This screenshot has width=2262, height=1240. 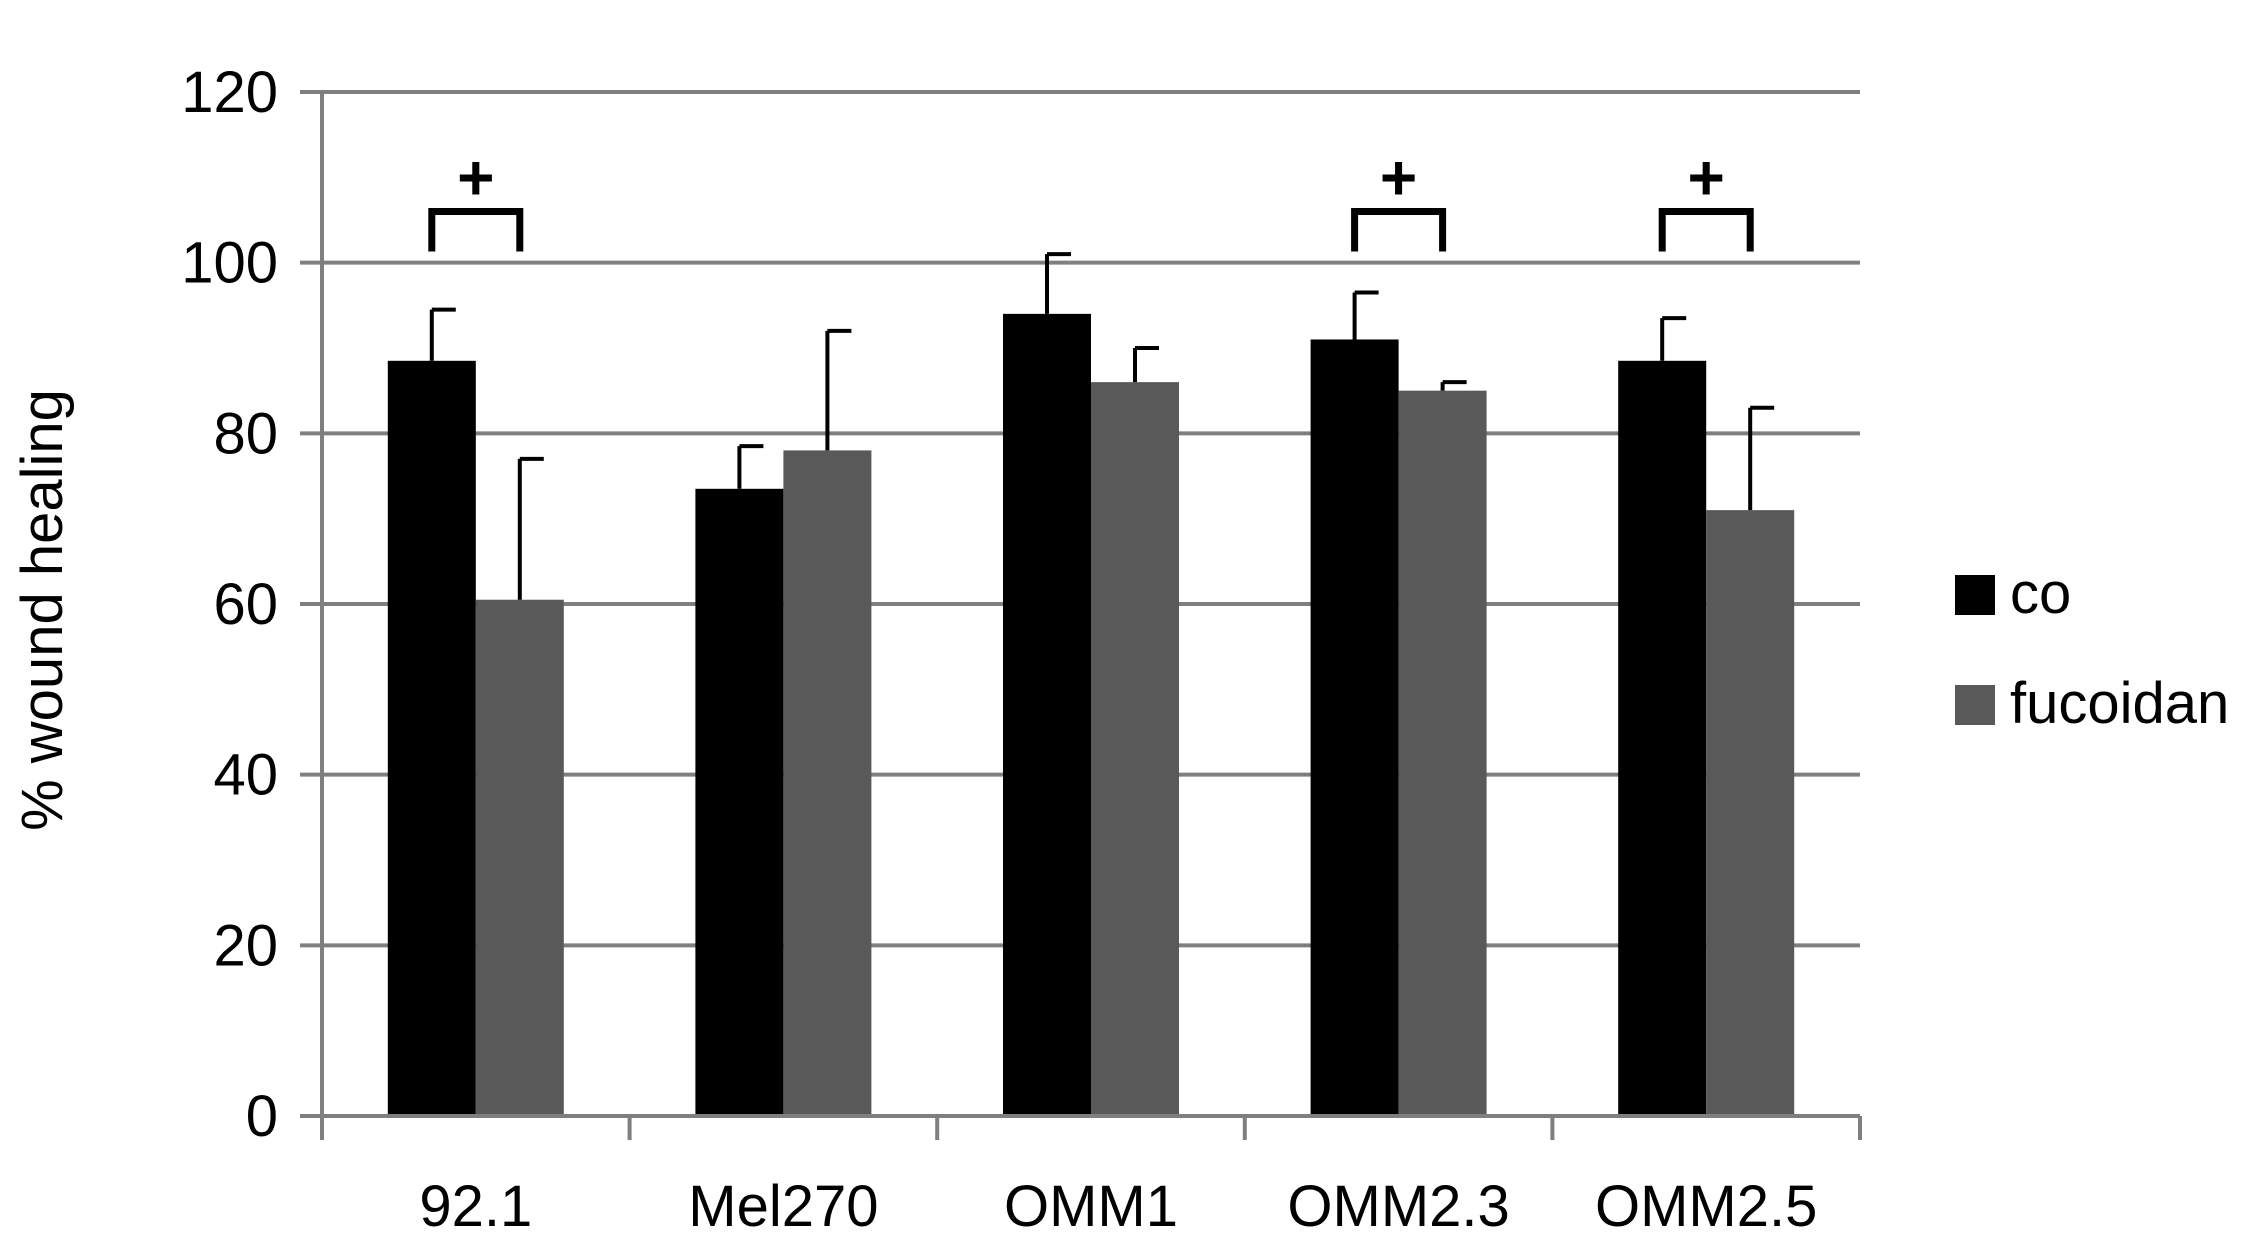 What do you see at coordinates (245, 604) in the screenshot?
I see `y-tick-label: 60` at bounding box center [245, 604].